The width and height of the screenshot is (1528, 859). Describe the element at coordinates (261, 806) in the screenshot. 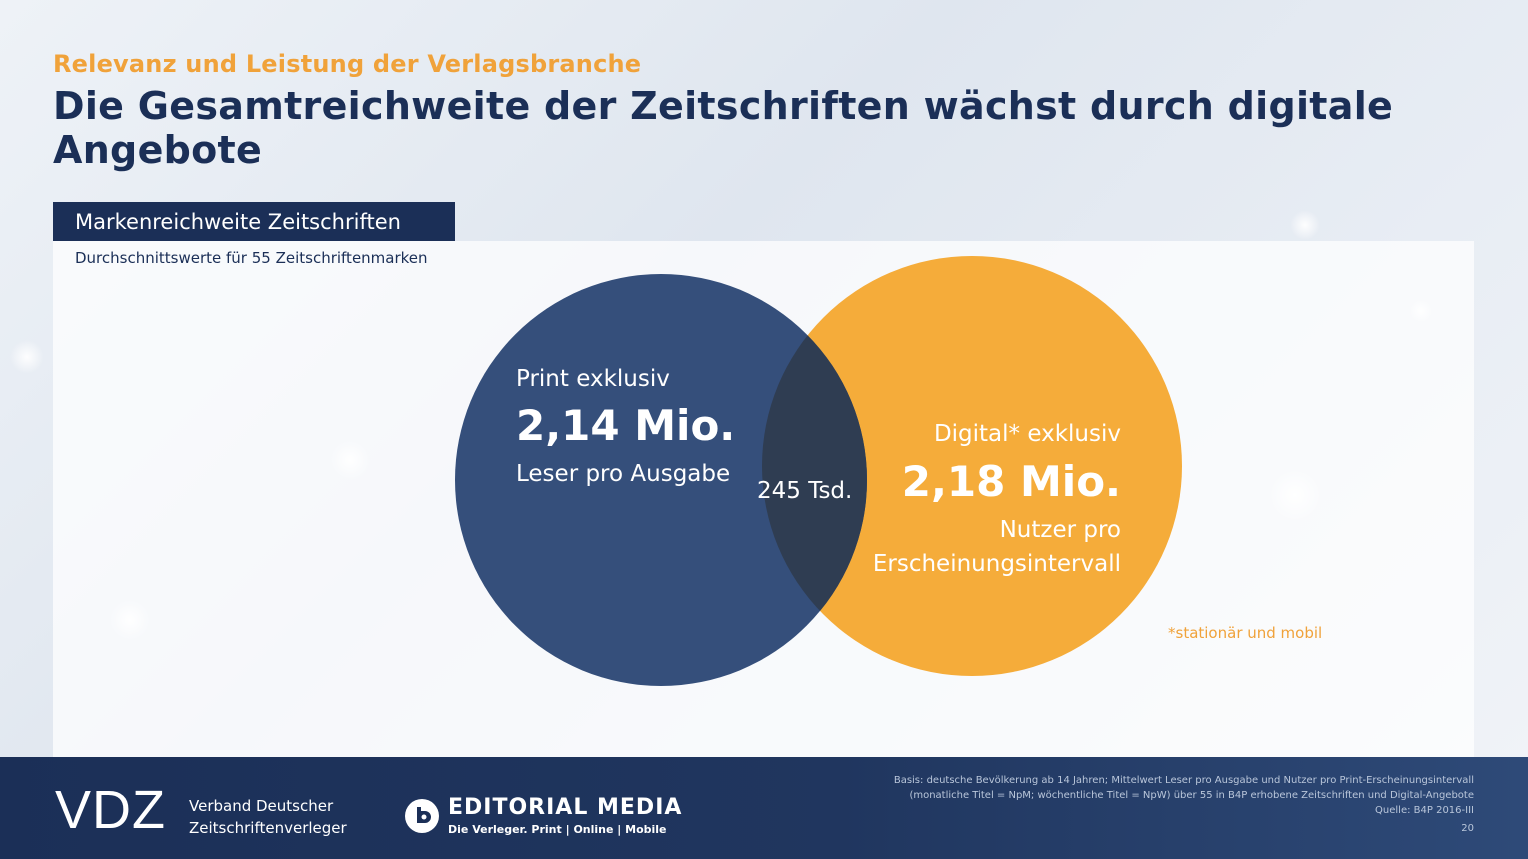

I see `vdz-name-line1: Verband Deutscher` at that location.